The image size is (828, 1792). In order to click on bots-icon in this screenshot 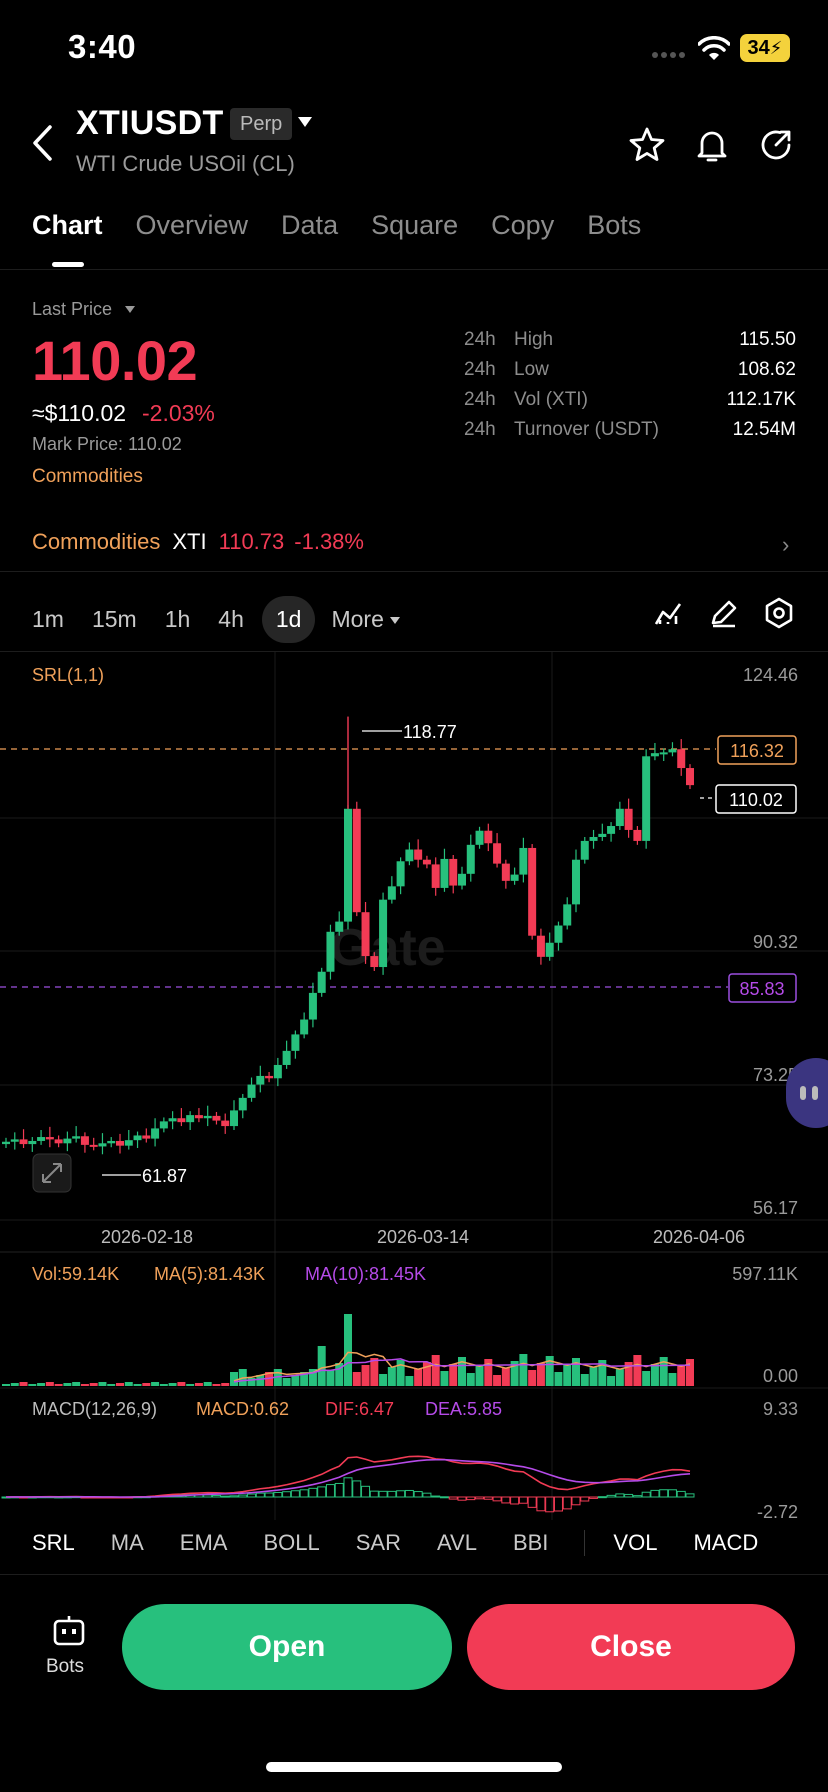, I will do `click(69, 1631)`.